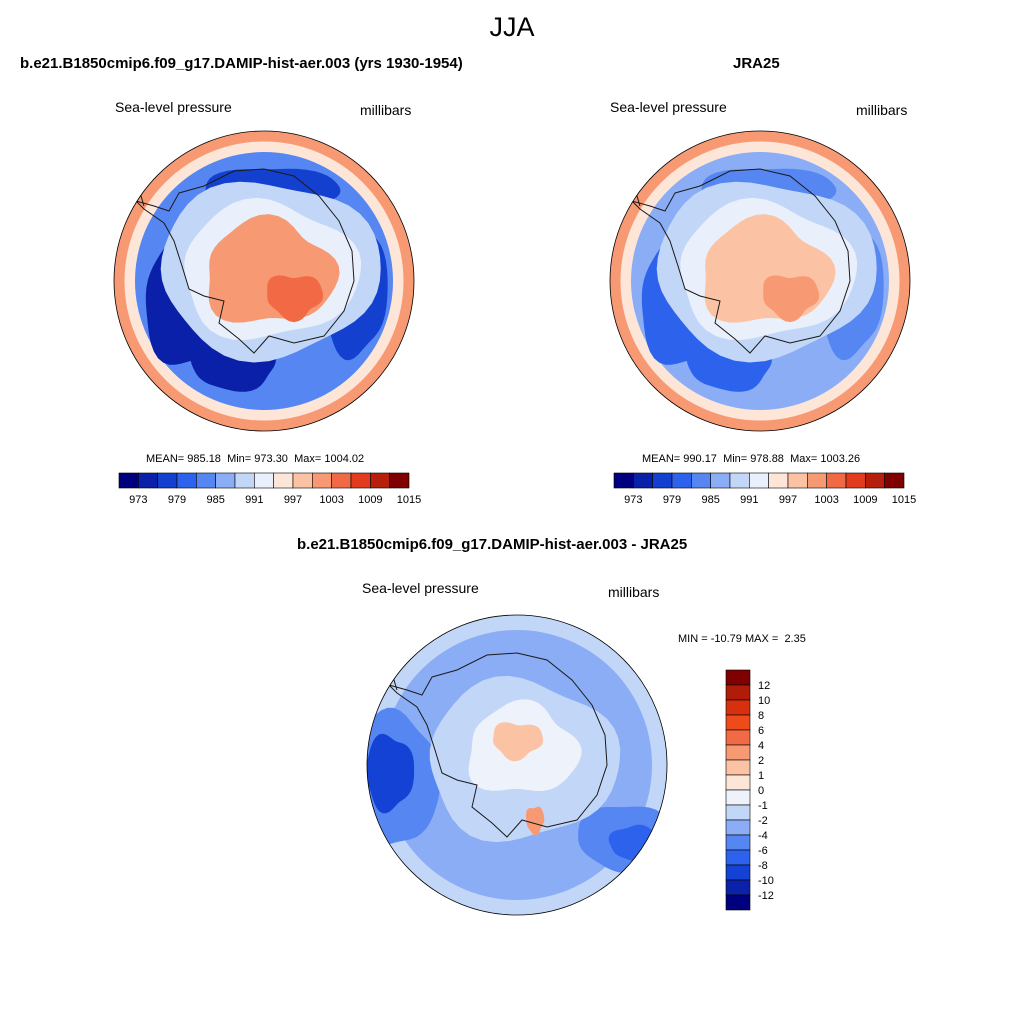  I want to click on diff-units-label: millibars, so click(634, 592).